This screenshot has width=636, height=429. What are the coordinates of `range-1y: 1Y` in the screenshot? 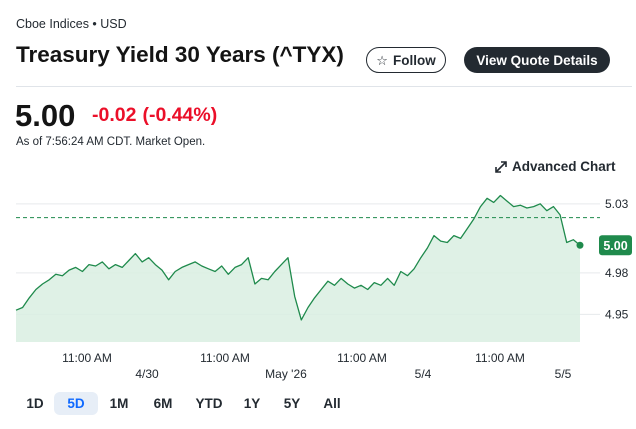 It's located at (252, 403).